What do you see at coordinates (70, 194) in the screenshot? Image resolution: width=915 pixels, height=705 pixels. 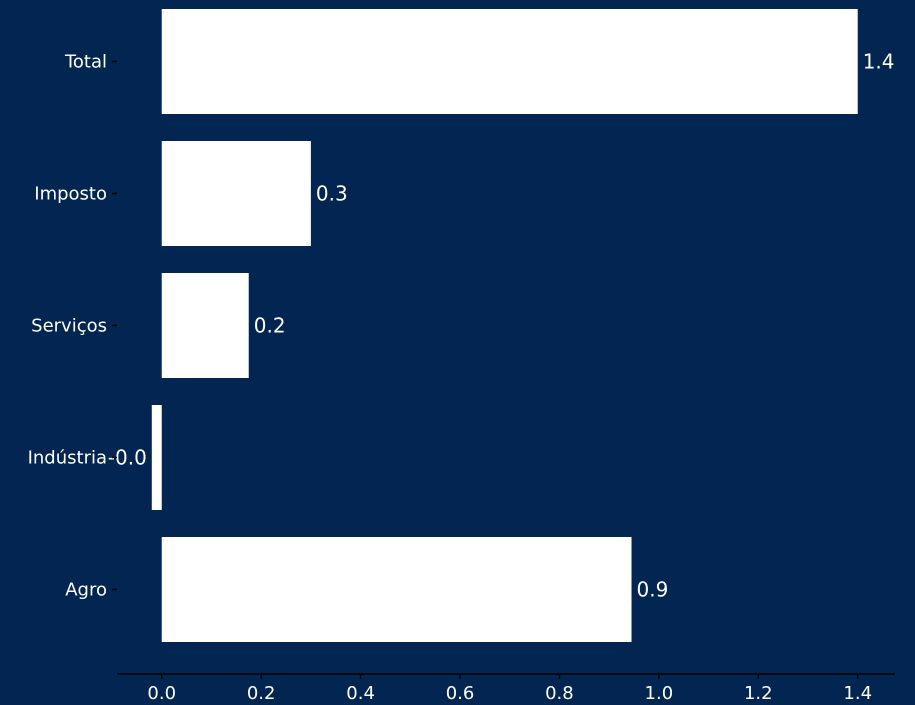 I see `y-tick-label: Imposto` at bounding box center [70, 194].